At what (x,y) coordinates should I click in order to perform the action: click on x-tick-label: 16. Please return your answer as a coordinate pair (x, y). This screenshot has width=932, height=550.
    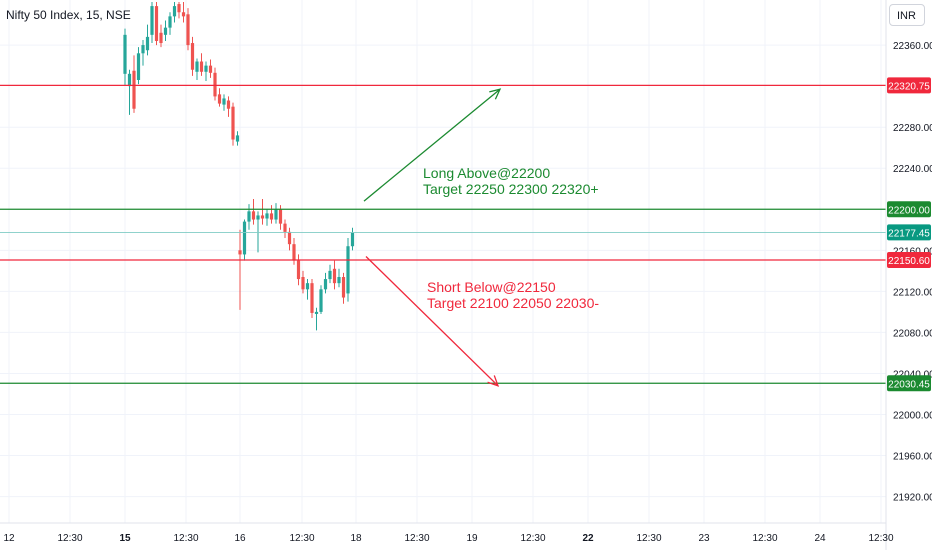
    Looking at the image, I should click on (240, 538).